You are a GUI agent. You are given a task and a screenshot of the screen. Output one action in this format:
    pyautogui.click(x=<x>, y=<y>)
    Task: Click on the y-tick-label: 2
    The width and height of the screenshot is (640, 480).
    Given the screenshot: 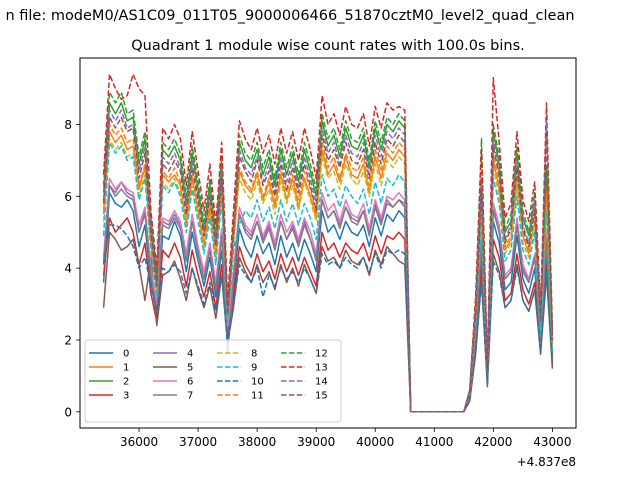 What is the action you would take?
    pyautogui.click(x=68, y=340)
    